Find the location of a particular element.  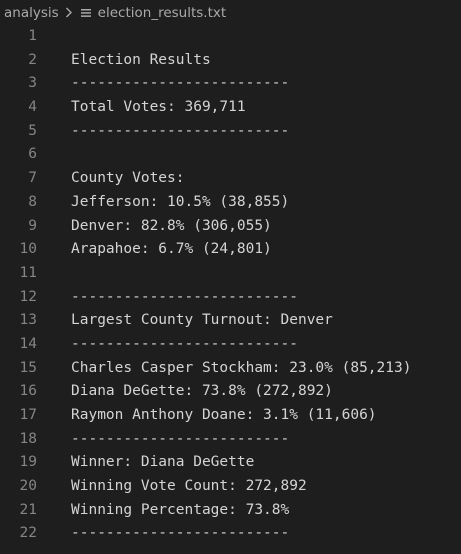

editor-line: 8 Jefferson: 10.5% (38,855) is located at coordinates (230, 203).